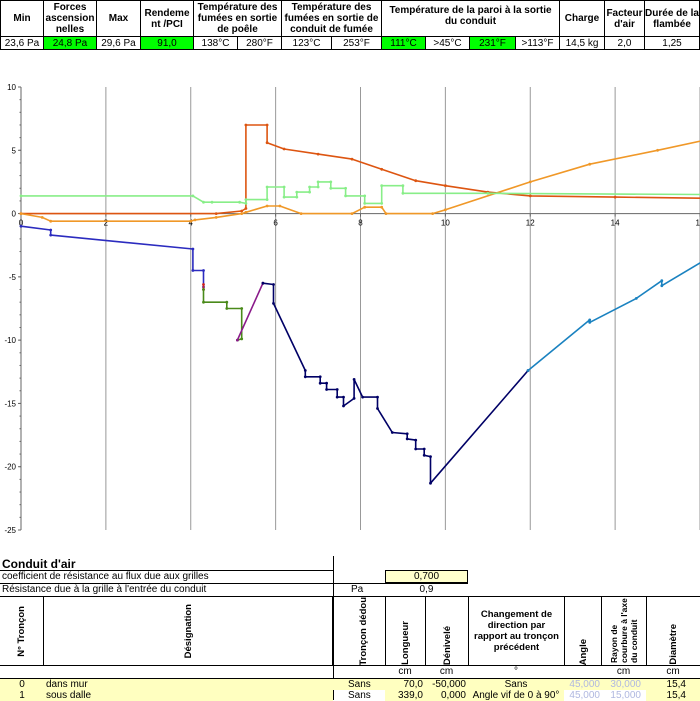 This screenshot has height=701, width=700. Describe the element at coordinates (14, 214) in the screenshot. I see `y-tick-label: 0` at that location.